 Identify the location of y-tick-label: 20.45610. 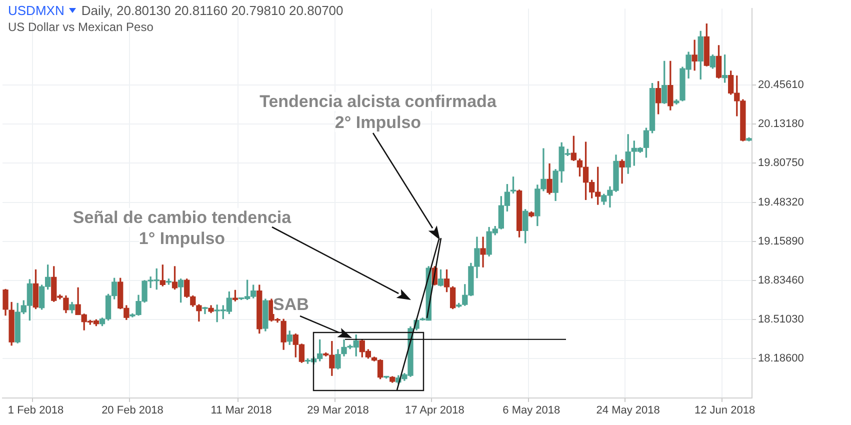
(781, 85).